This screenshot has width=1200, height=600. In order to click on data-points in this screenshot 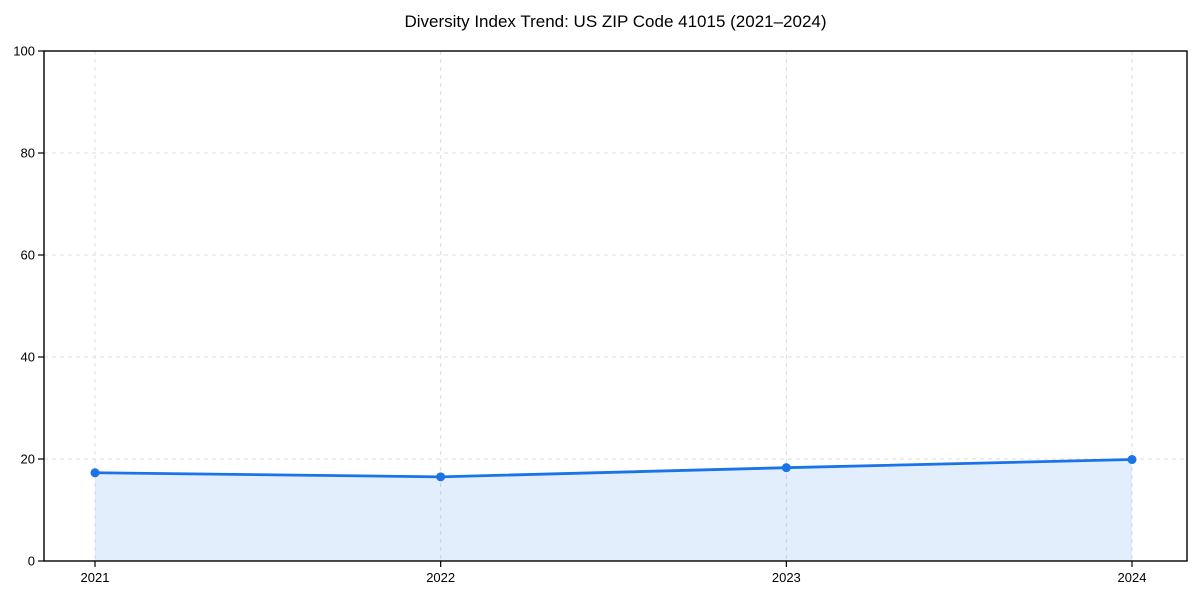, I will do `click(613, 468)`.